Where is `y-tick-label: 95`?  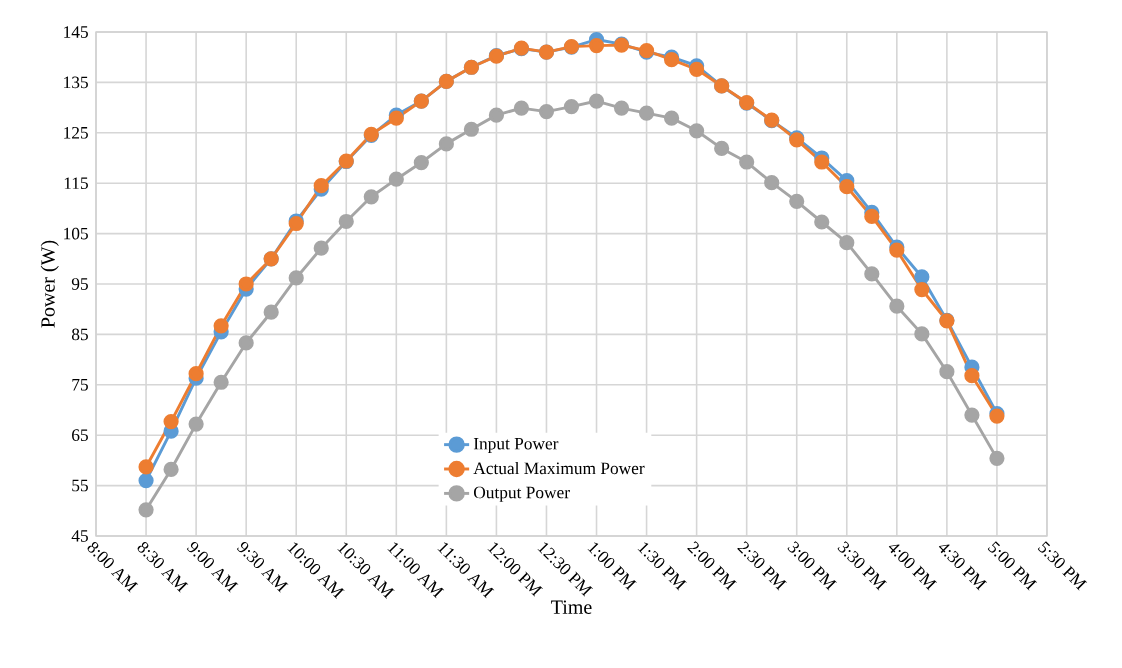
y-tick-label: 95 is located at coordinates (79, 284).